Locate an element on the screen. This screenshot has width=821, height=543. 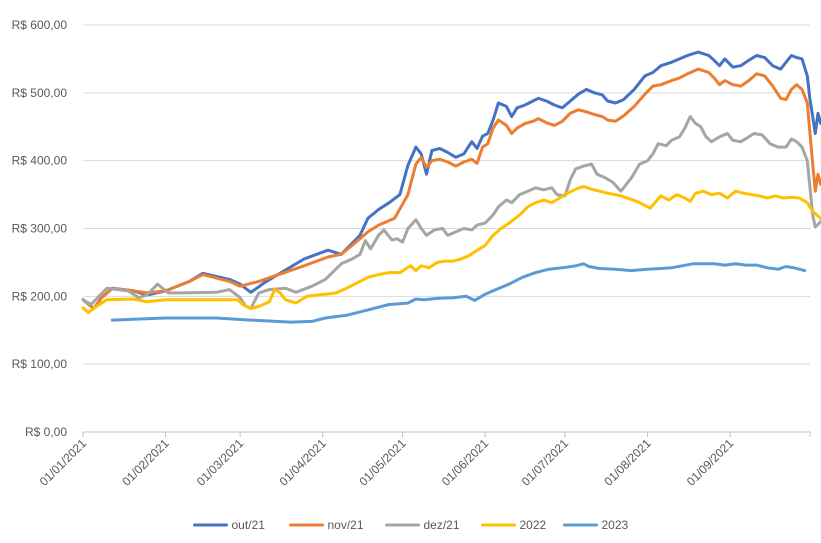
legend: out/21 nov/21 dez/21 2022 2023 is located at coordinates (411, 525).